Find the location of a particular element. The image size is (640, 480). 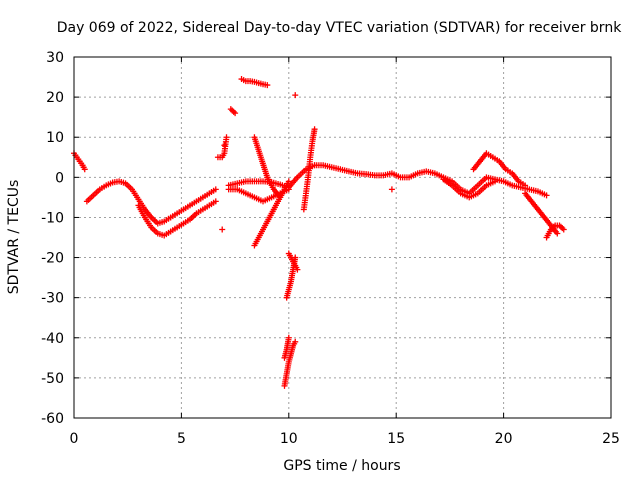

y-tick-label: -40 is located at coordinates (52, 339).